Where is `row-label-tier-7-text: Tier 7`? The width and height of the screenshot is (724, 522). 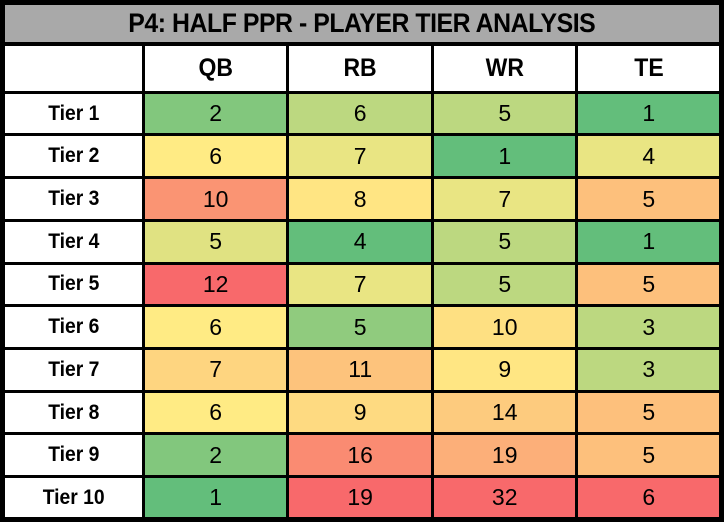 row-label-tier-7-text: Tier 7 is located at coordinates (73, 369).